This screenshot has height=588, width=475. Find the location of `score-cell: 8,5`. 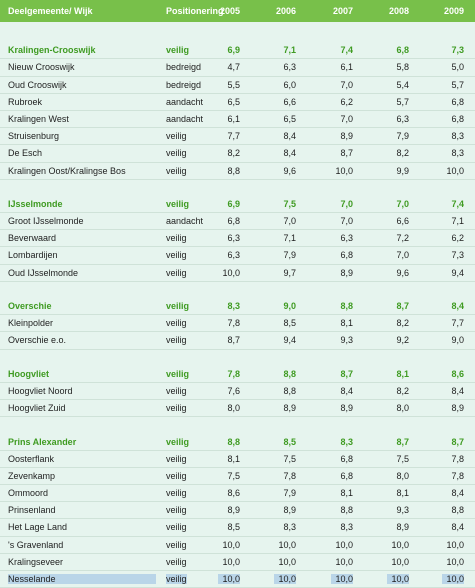

score-cell: 8,5 is located at coordinates (289, 323).